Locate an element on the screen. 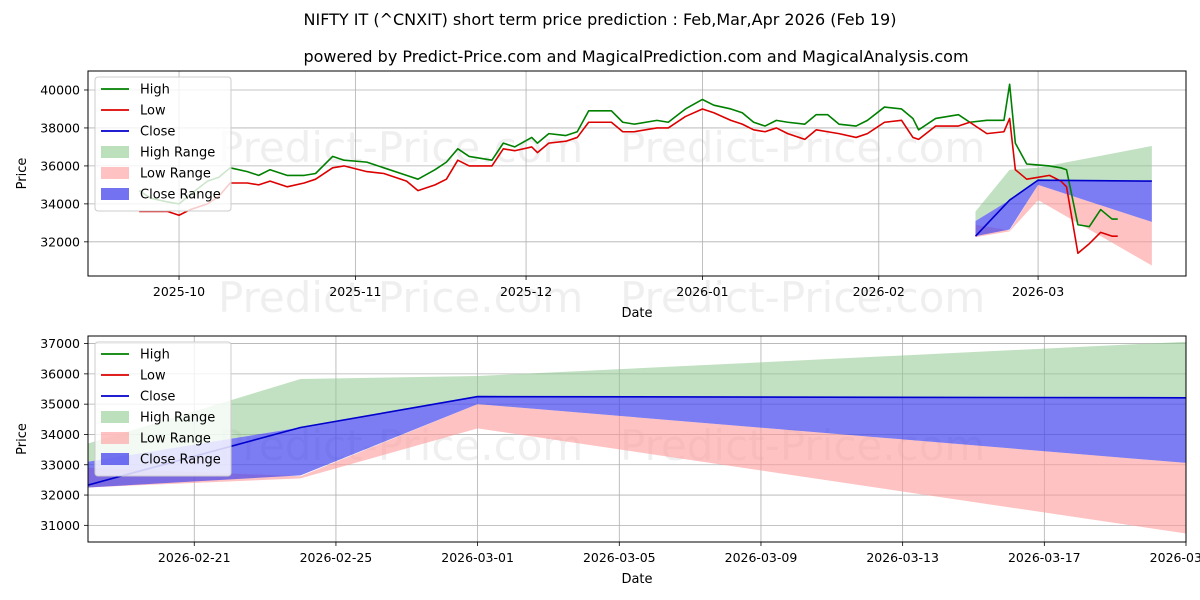 Image resolution: width=1200 pixels, height=600 pixels. high-range-band is located at coordinates (1063, 183).